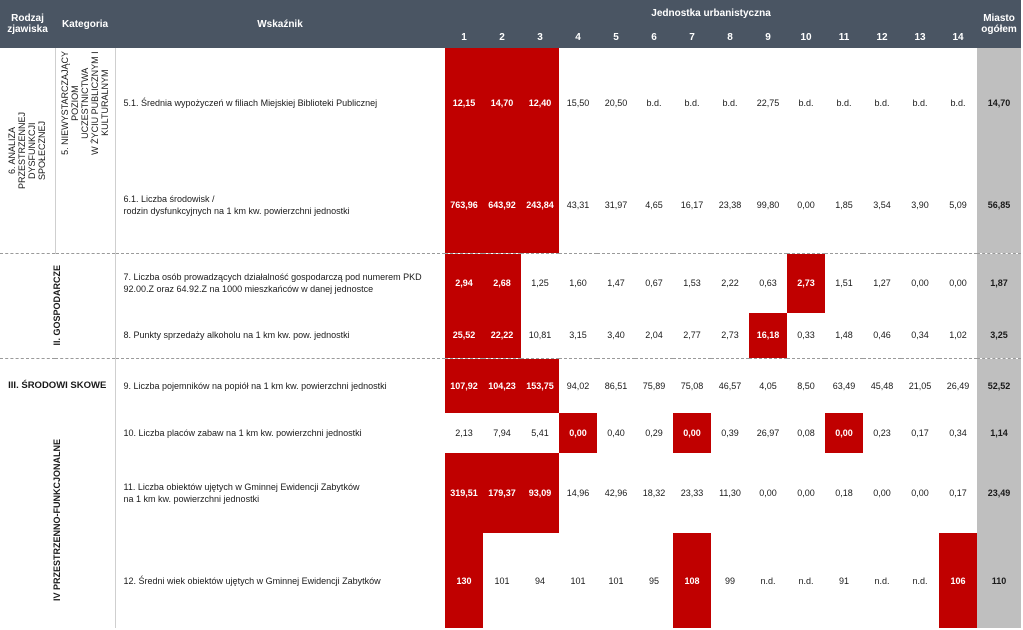  I want to click on value-cell: 0,33, so click(806, 335).